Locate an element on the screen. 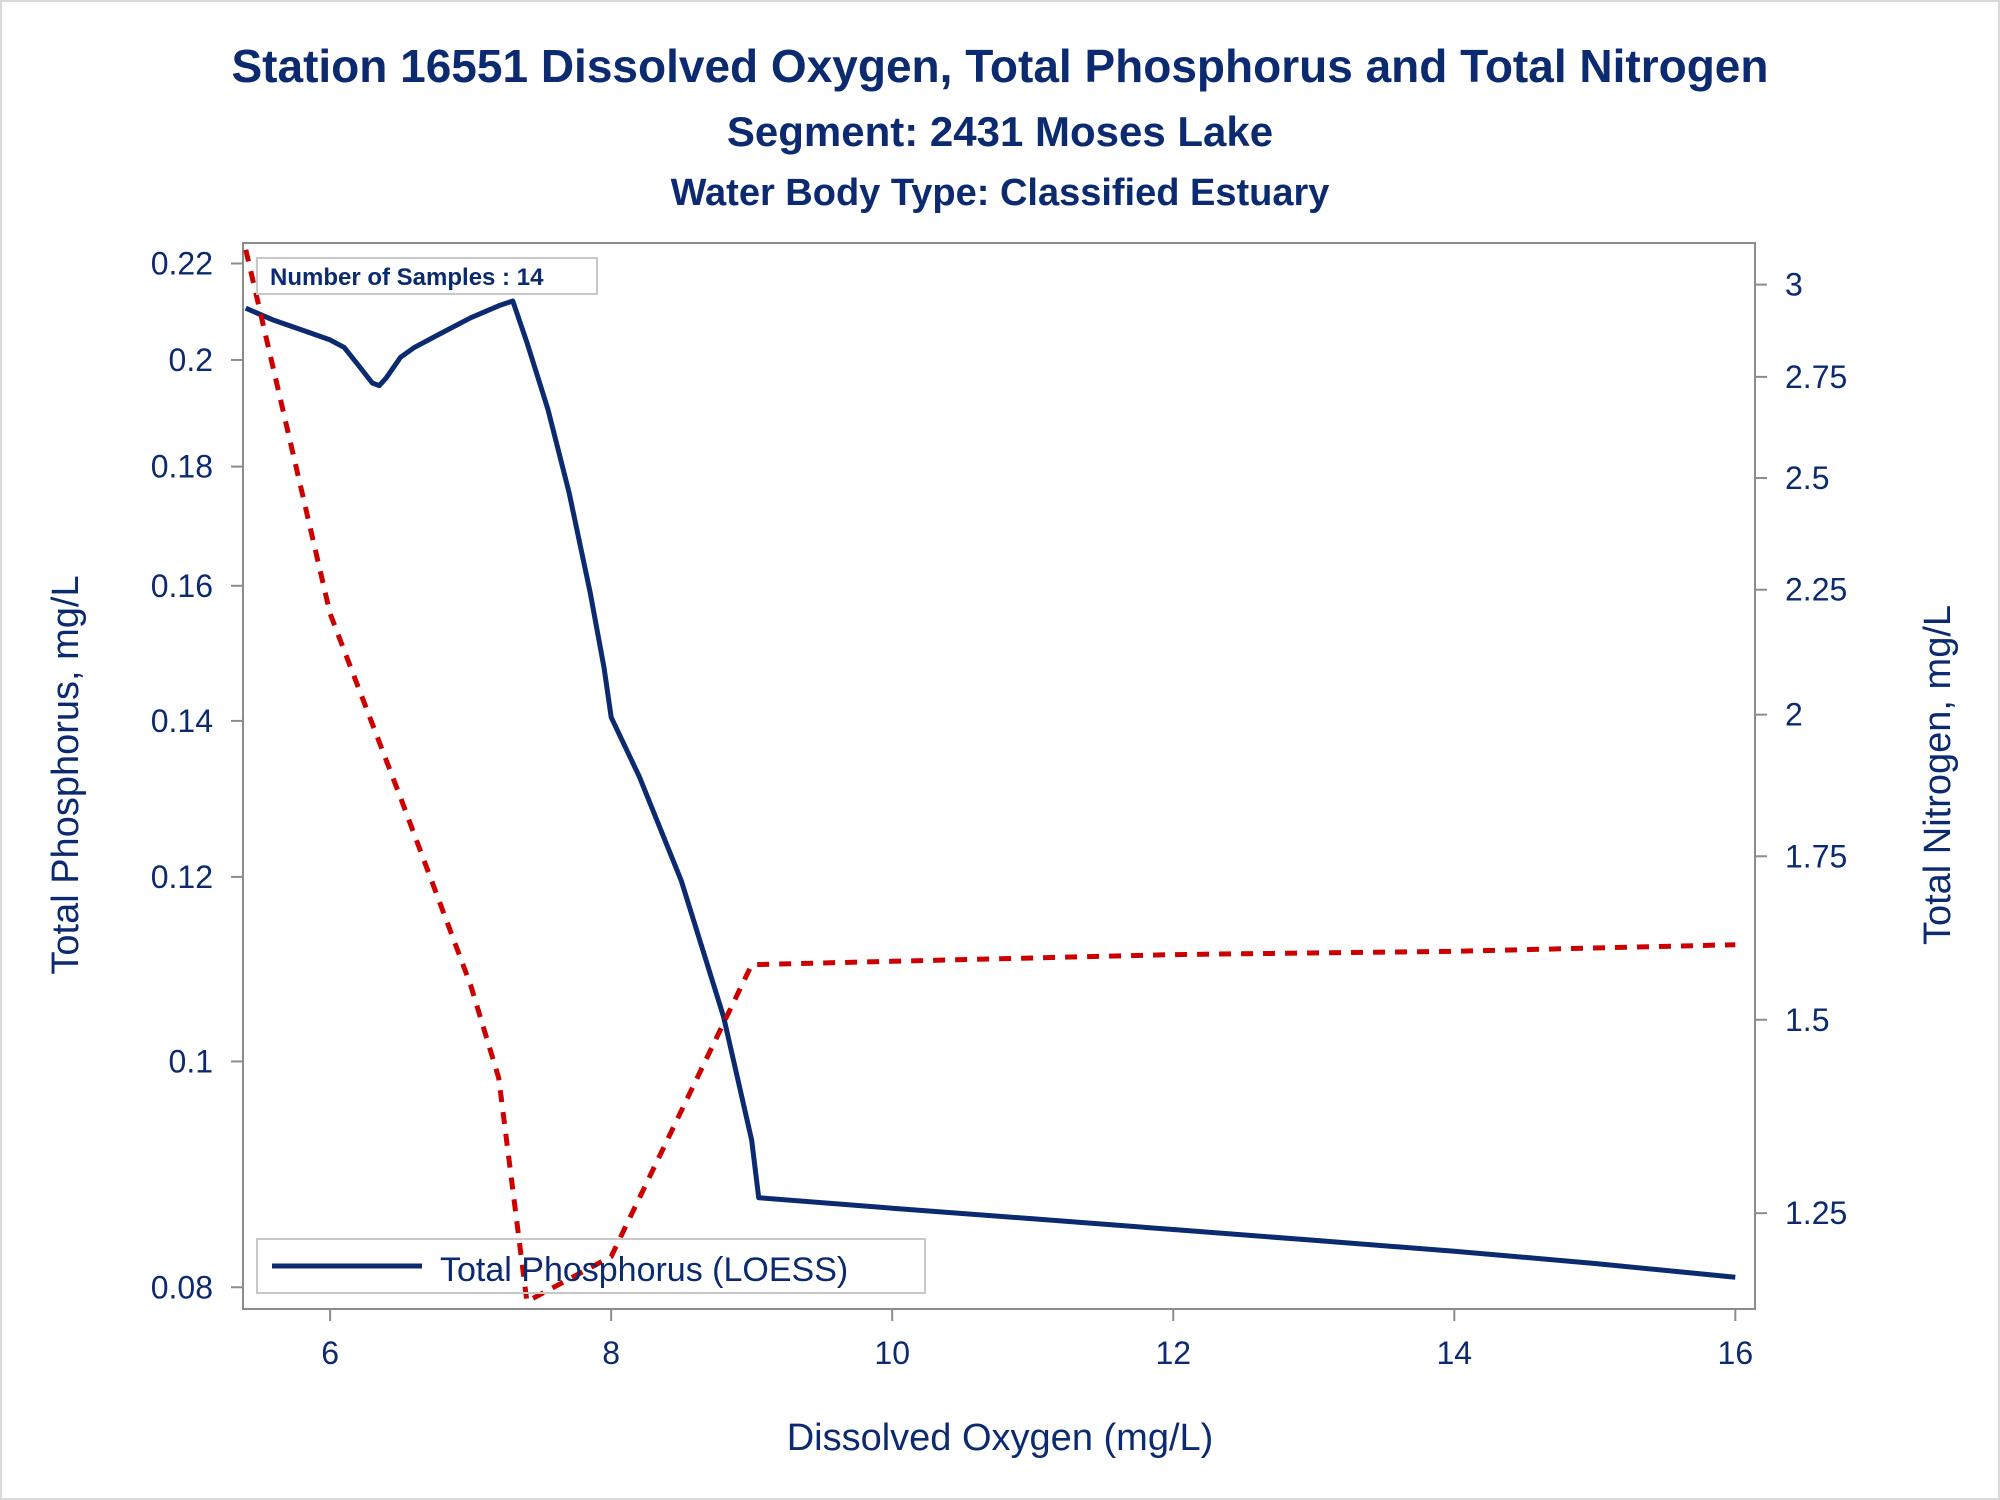 The width and height of the screenshot is (2000, 1500). sample-count-inset: Number of Samples : 14 is located at coordinates (427, 276).